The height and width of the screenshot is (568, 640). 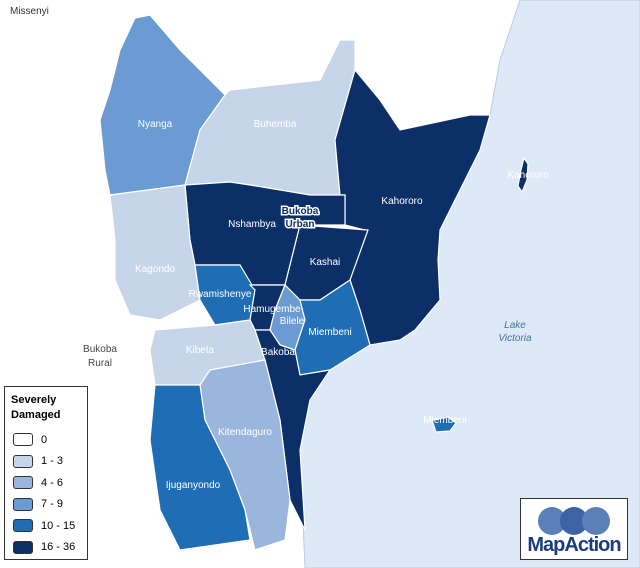 I want to click on region-label: Kashai, so click(x=325, y=262).